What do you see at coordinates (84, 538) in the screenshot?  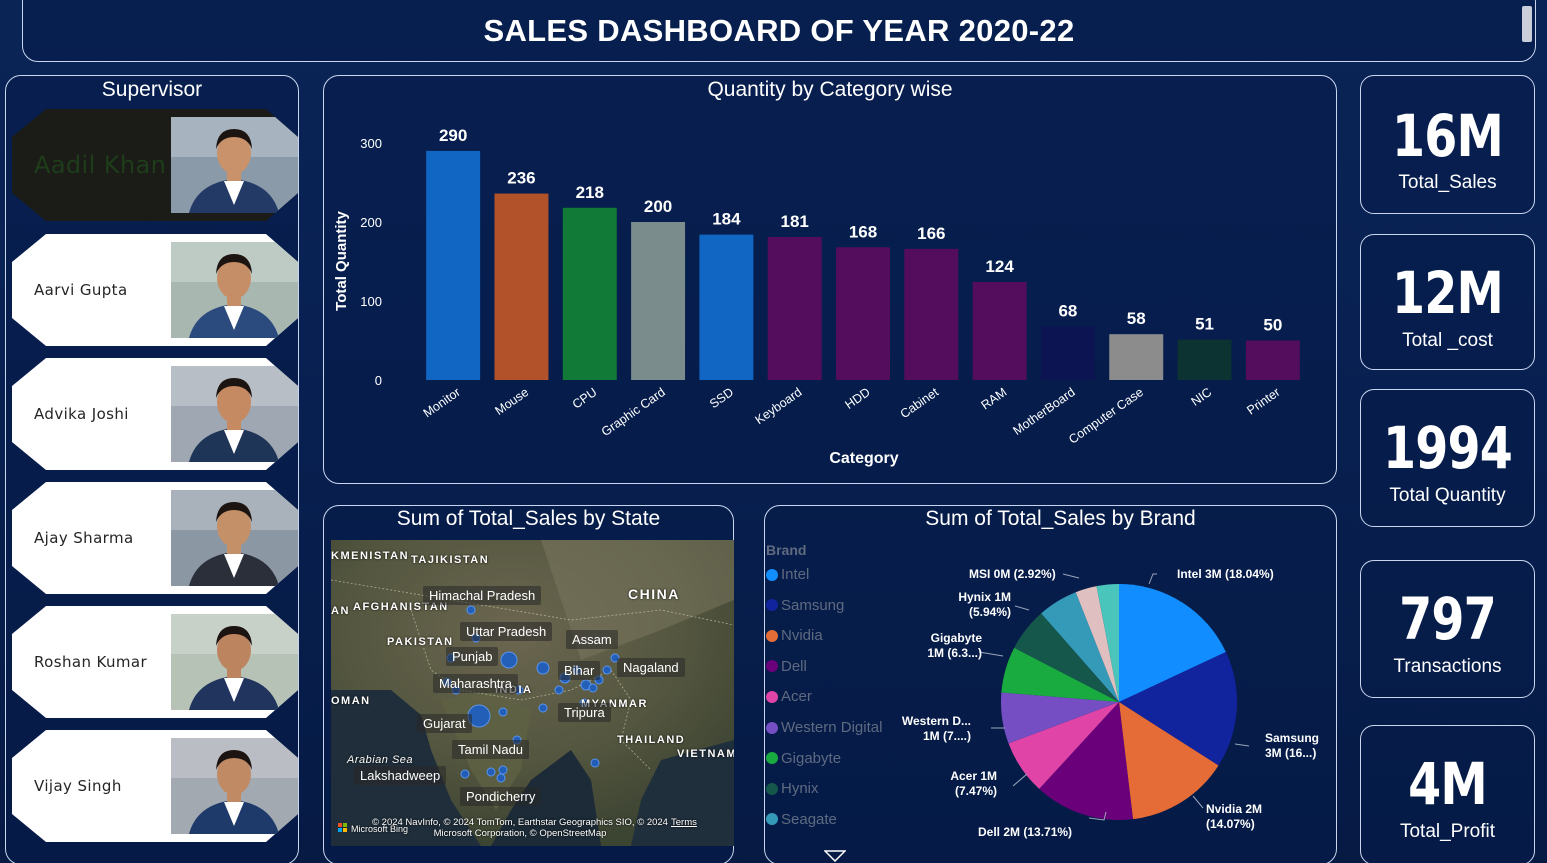 I see `supervisor-name: Ajay Sharma` at bounding box center [84, 538].